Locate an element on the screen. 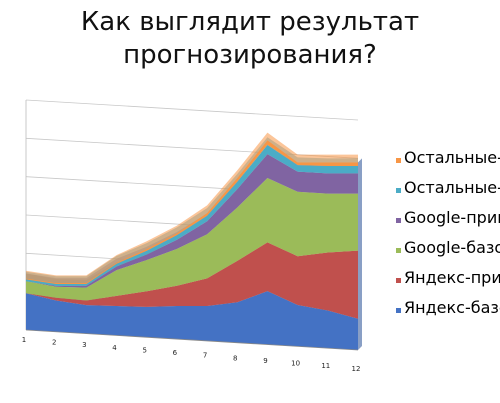  title-line-1: Как выглядит результат is located at coordinates (250, 22).